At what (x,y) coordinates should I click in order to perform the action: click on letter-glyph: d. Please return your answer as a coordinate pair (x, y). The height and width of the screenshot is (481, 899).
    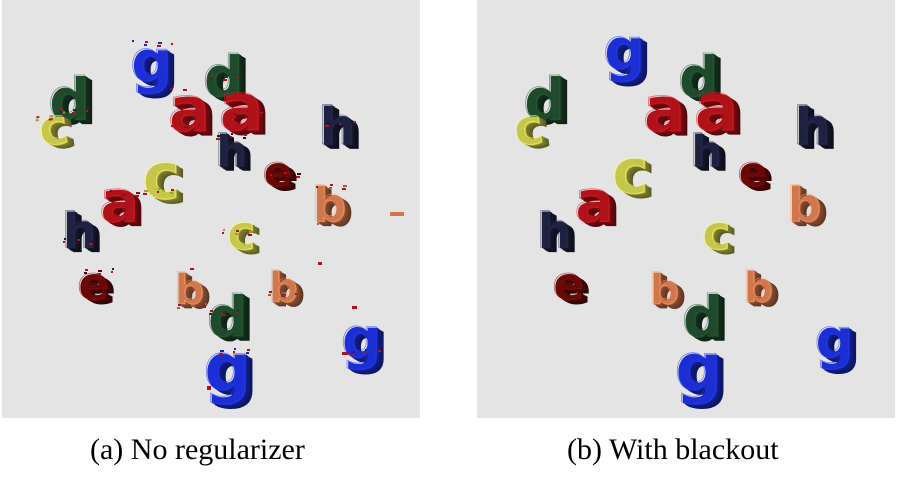
    Looking at the image, I should click on (228, 318).